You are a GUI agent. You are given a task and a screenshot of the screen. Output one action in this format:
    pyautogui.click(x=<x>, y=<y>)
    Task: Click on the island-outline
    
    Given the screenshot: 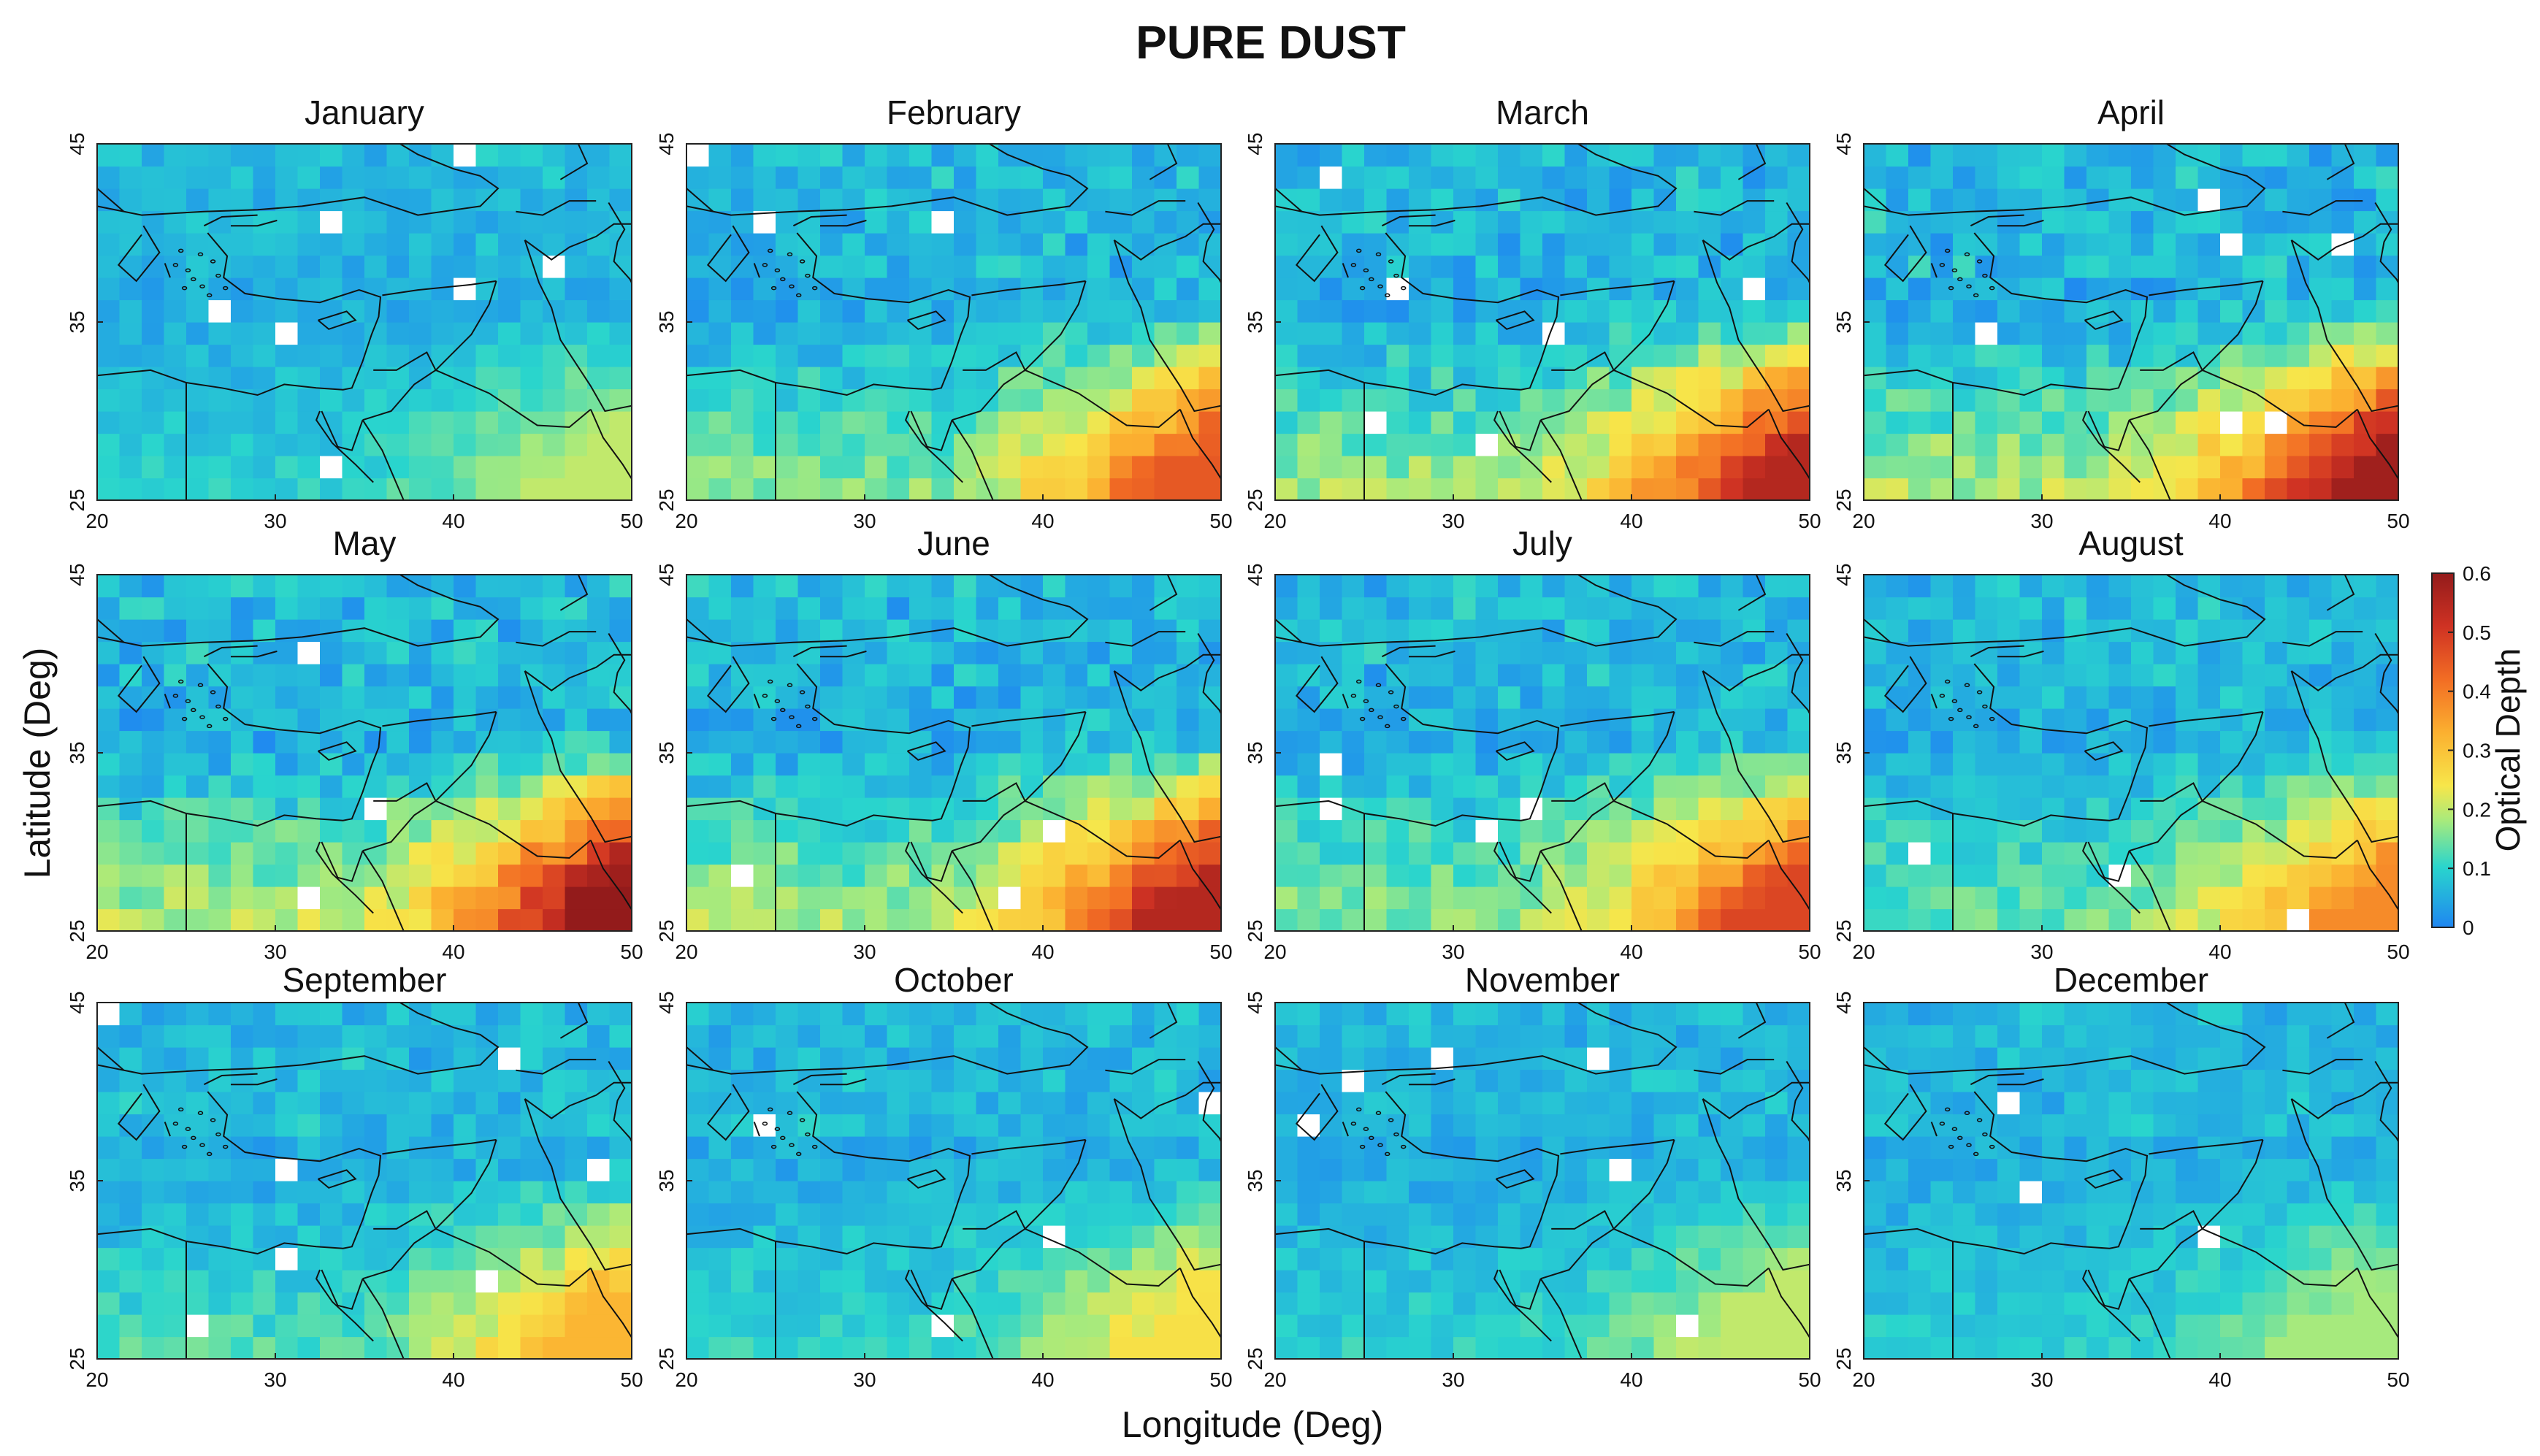 What is the action you would take?
    pyautogui.click(x=773, y=718)
    